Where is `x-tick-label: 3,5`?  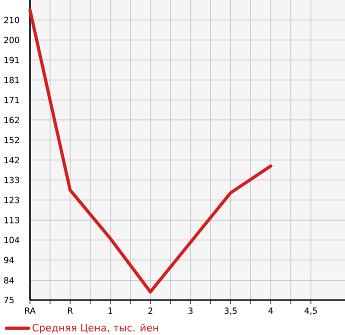
x-tick-label: 3,5 is located at coordinates (230, 311).